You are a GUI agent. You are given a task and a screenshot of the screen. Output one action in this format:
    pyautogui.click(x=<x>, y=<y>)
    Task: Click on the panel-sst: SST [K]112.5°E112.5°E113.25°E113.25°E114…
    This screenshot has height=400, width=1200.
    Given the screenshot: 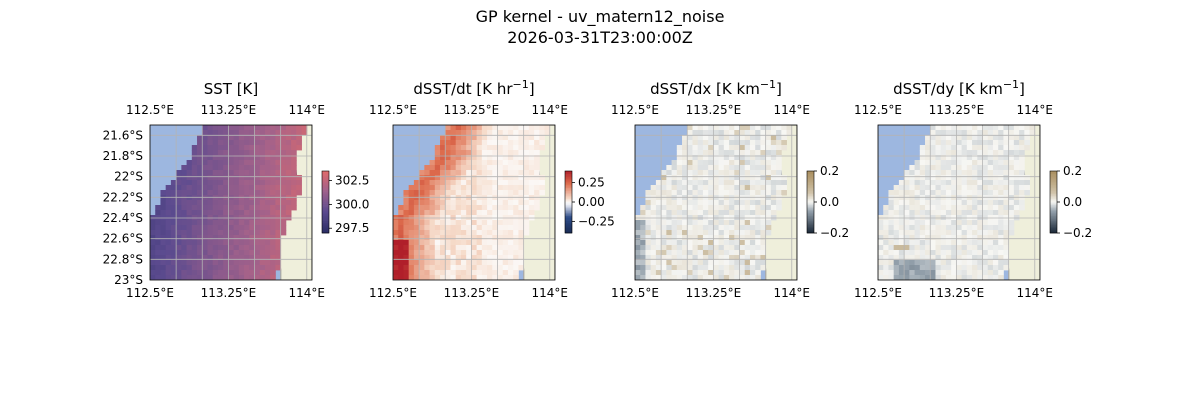 What is the action you would take?
    pyautogui.click(x=236, y=190)
    